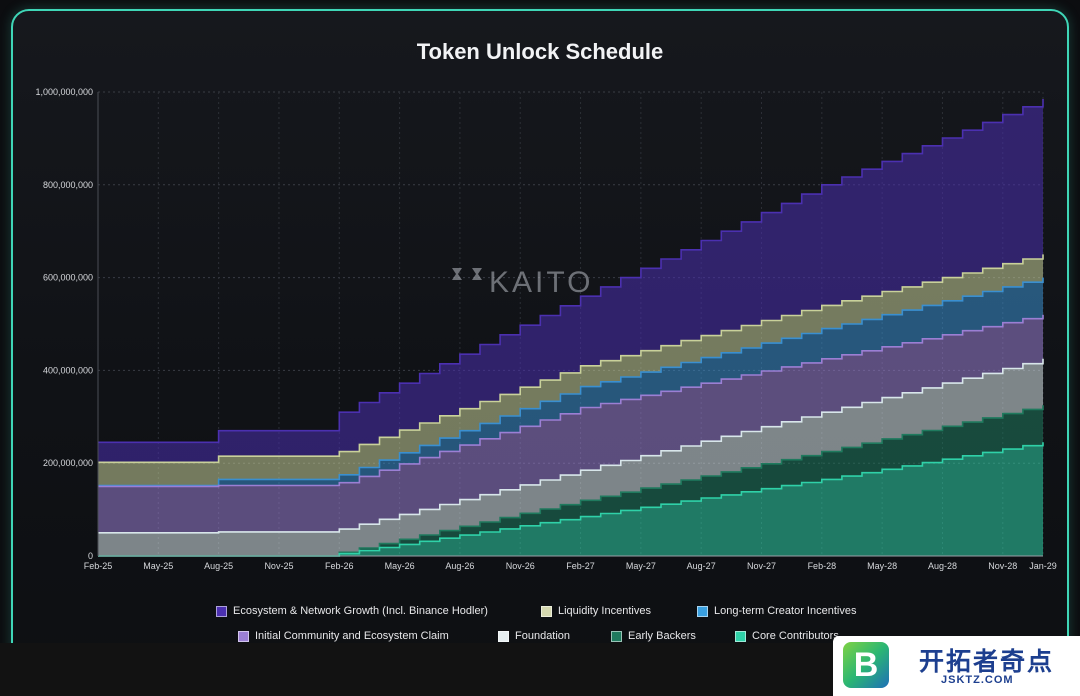  I want to click on legend-item-creator: Long-term Creator Incentives, so click(776, 611).